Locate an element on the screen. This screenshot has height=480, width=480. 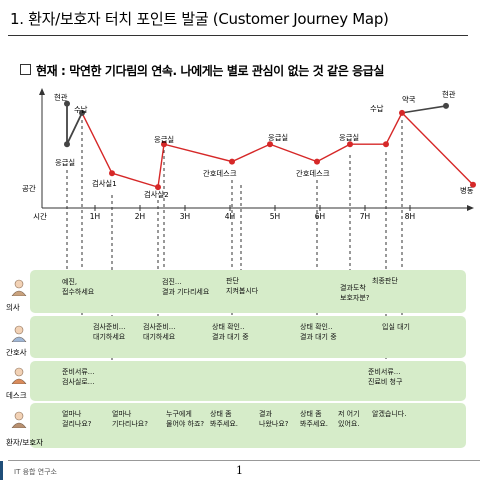
journey-point-label: 약국 is located at coordinates (409, 99).